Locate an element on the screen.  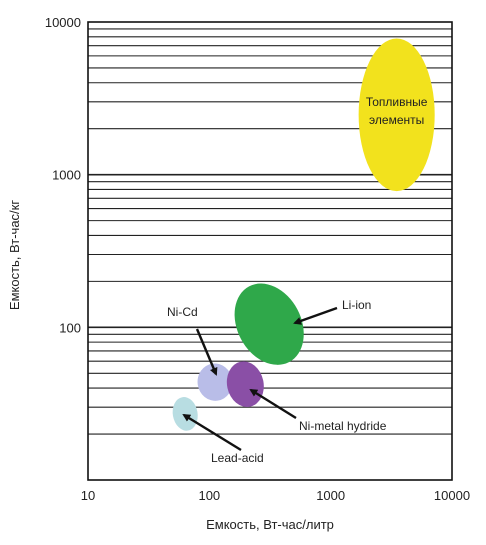
x-tick-label: 100 is located at coordinates (209, 495).